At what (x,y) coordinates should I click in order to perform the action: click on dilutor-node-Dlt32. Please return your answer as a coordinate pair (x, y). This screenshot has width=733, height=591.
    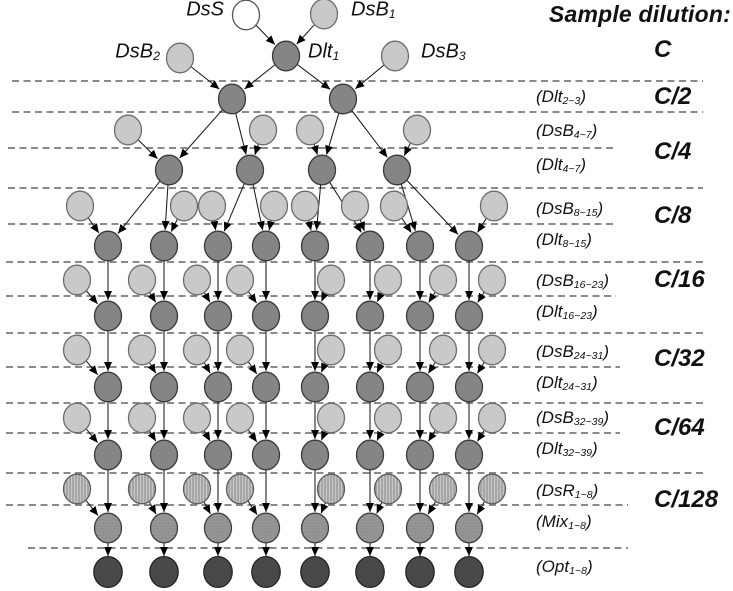
    Looking at the image, I should click on (108, 455).